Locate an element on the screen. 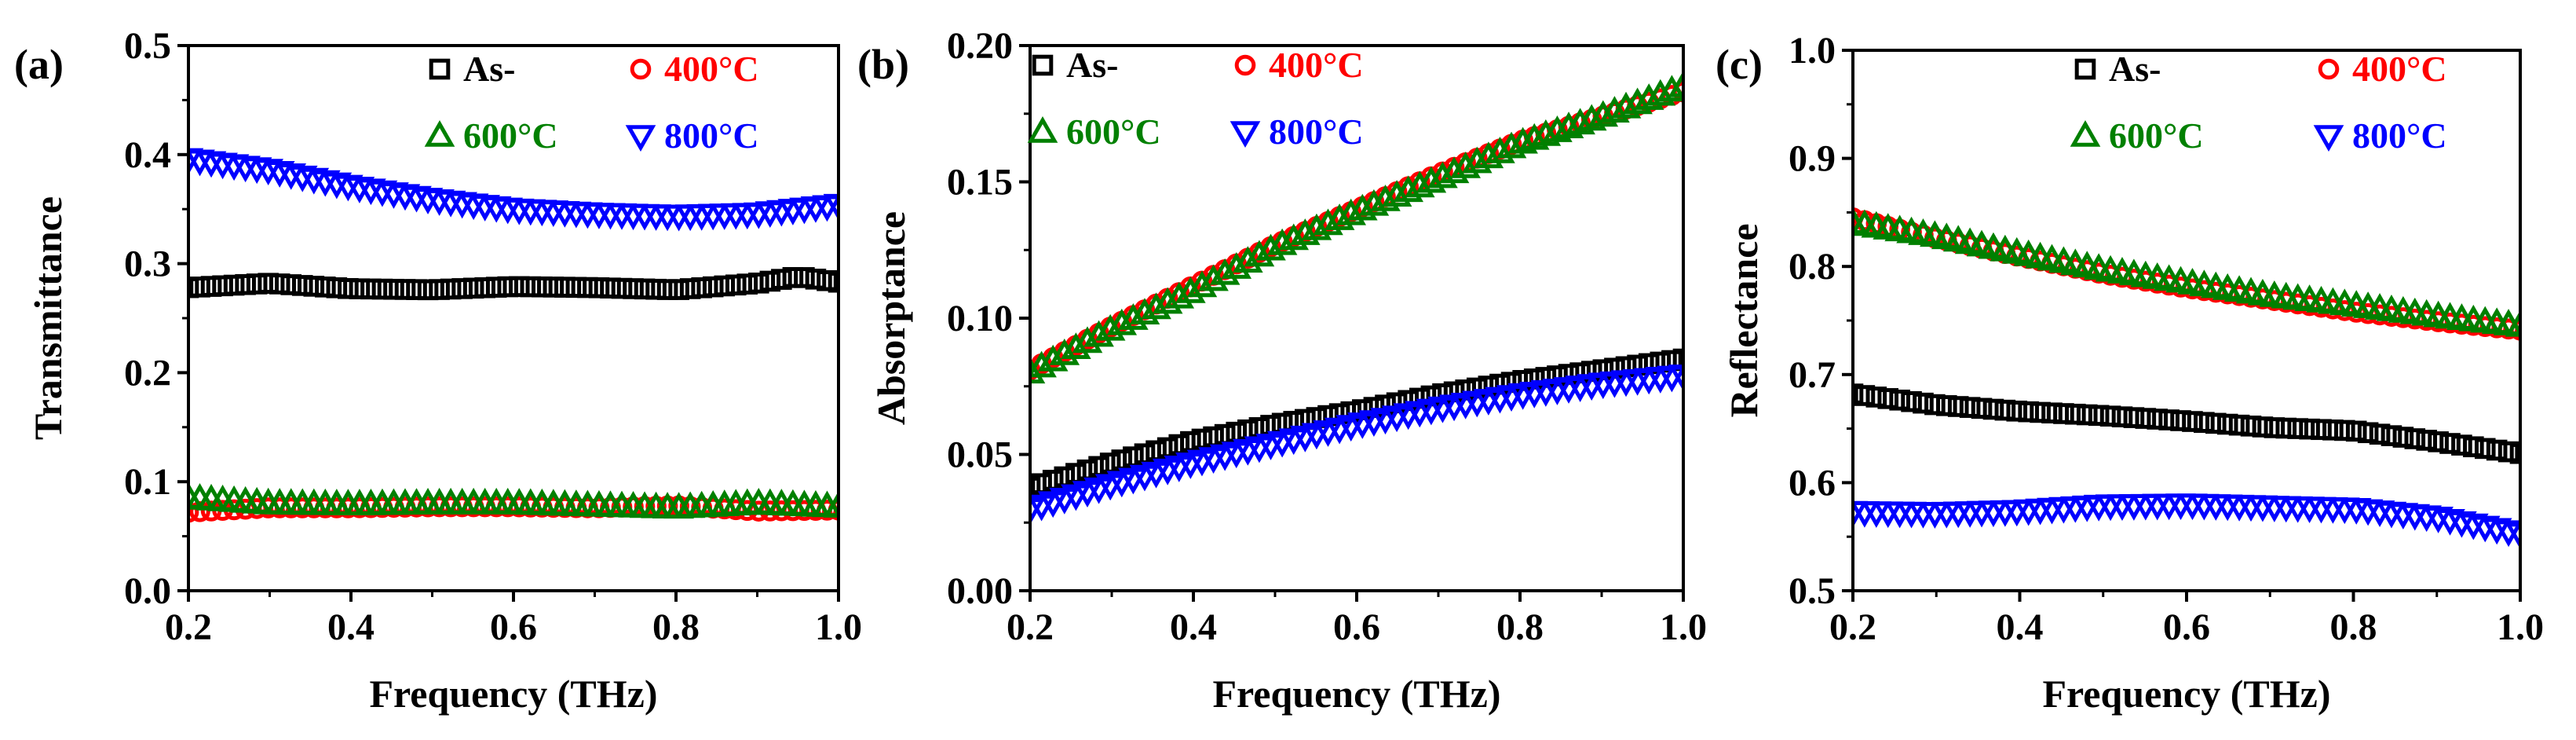 The image size is (2576, 740). x-tick-label: 0.6 is located at coordinates (2186, 627).